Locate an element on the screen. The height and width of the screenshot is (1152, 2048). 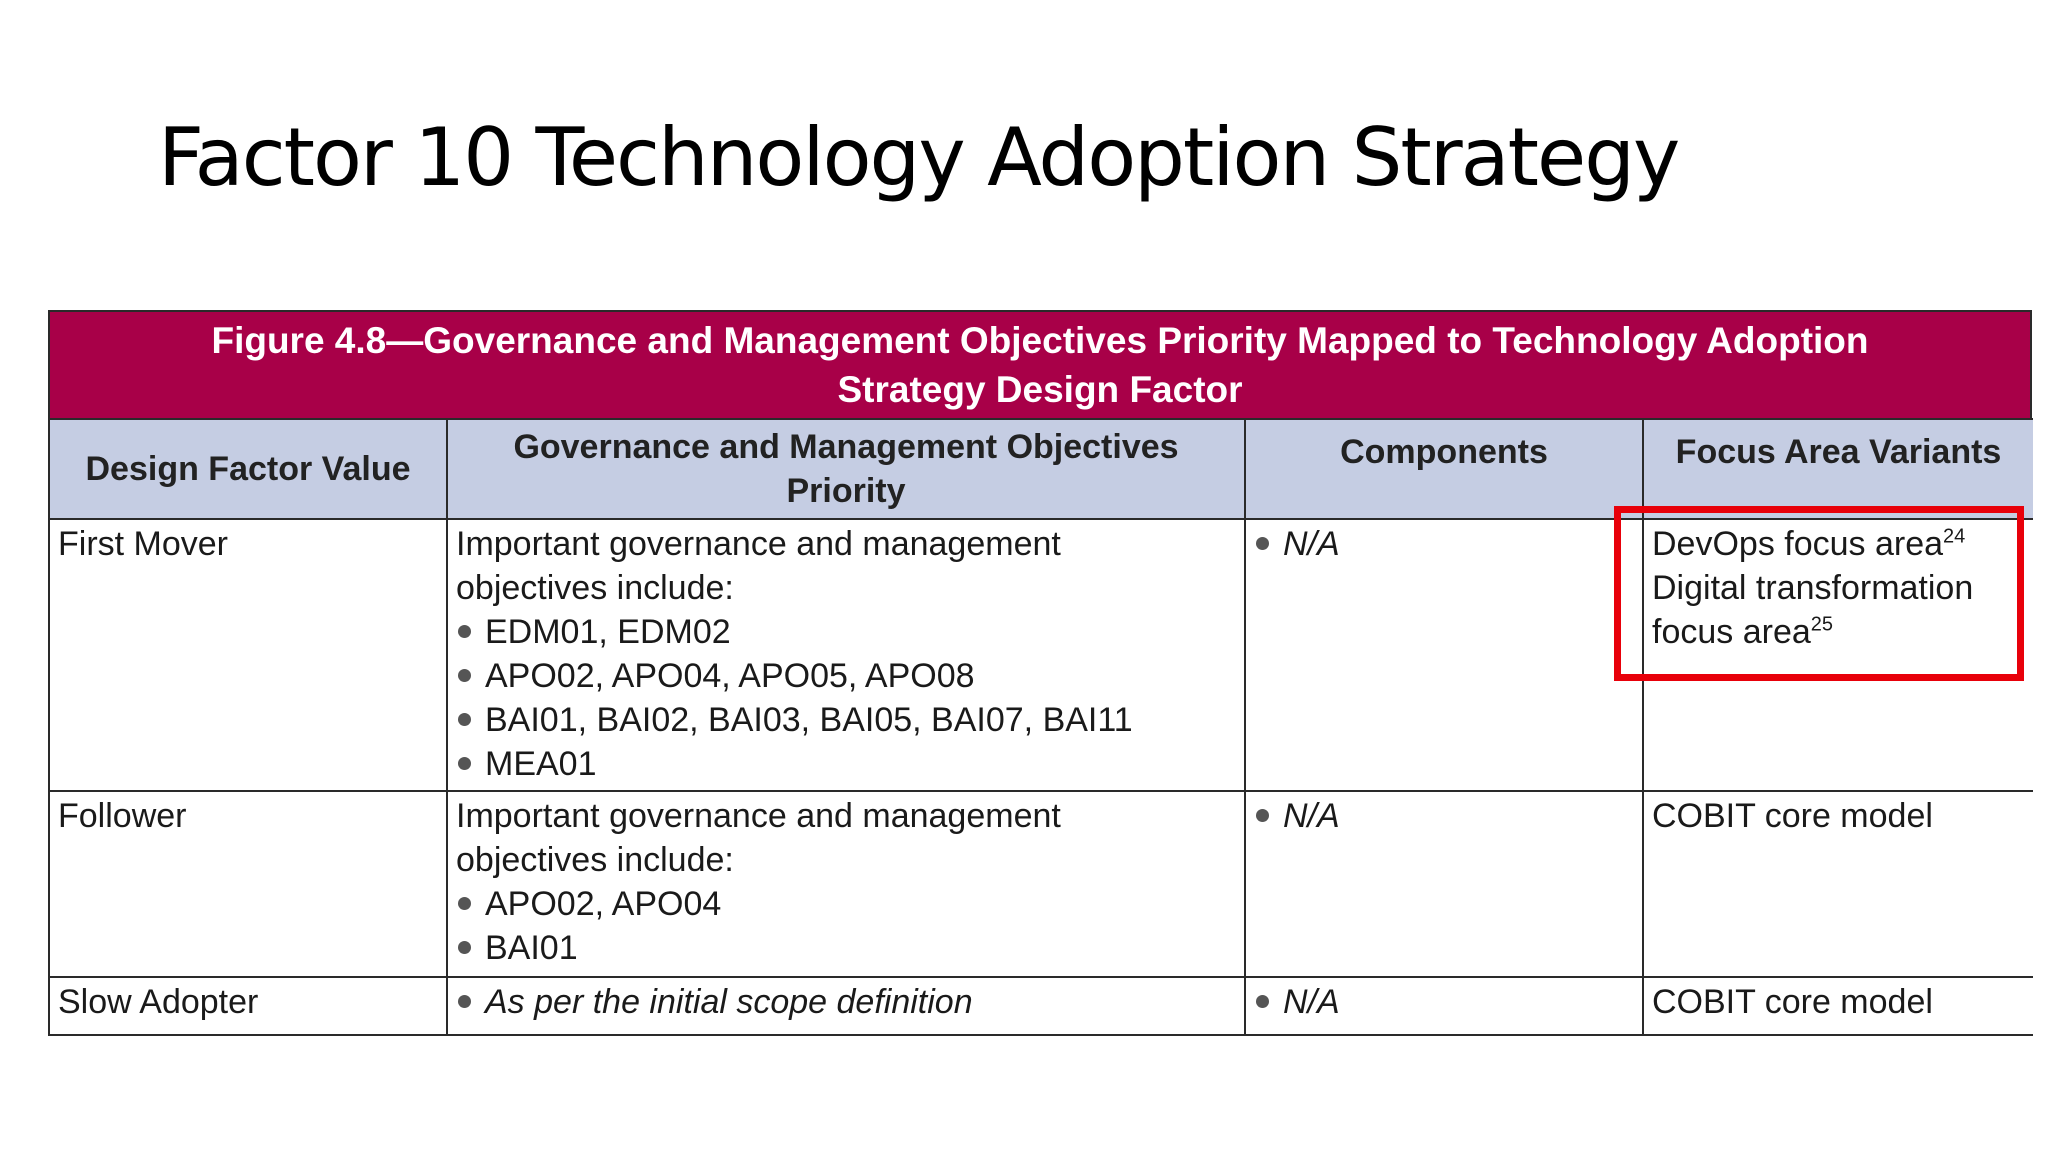
focus-area-line: Digital transformation is located at coordinates (1813, 588).